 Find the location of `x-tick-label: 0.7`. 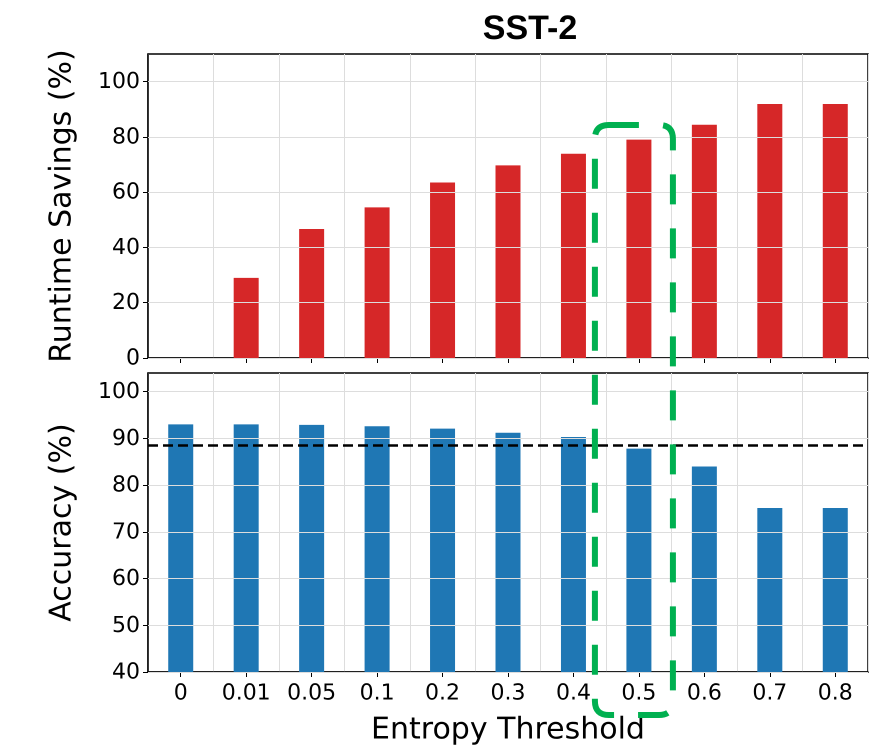

x-tick-label: 0.7 is located at coordinates (770, 693).